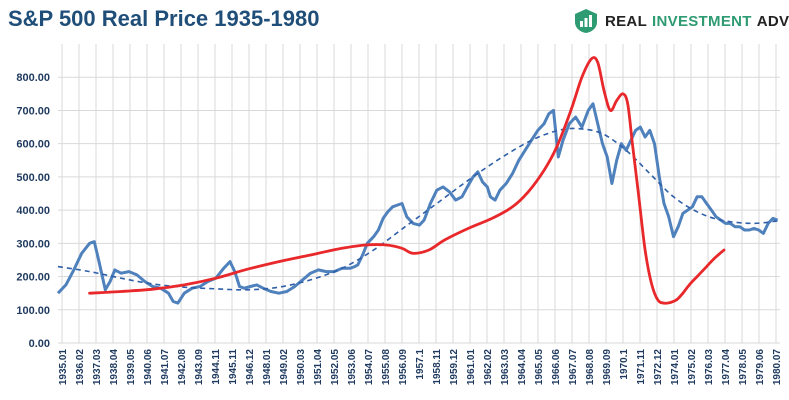 The height and width of the screenshot is (400, 789). What do you see at coordinates (33, 78) in the screenshot?
I see `y-tick-label: 800.00` at bounding box center [33, 78].